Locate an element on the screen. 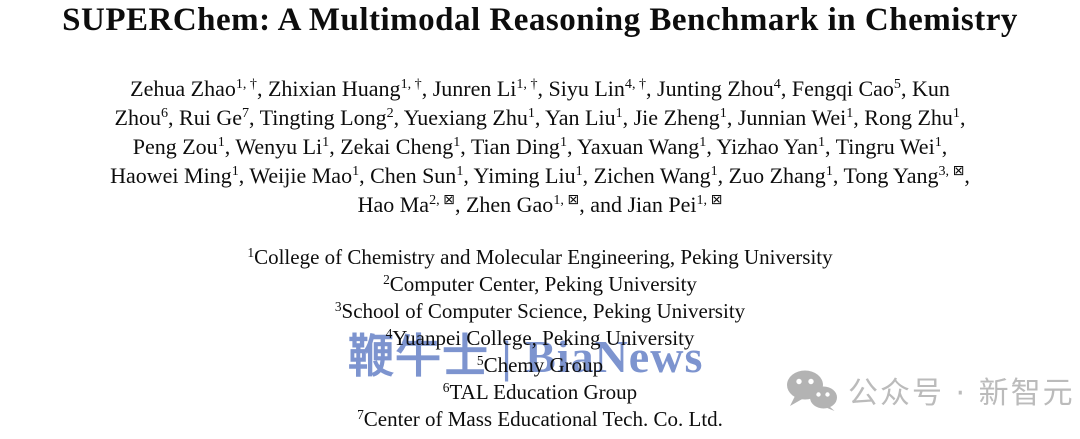  author-superscript: 2 is located at coordinates (390, 113).